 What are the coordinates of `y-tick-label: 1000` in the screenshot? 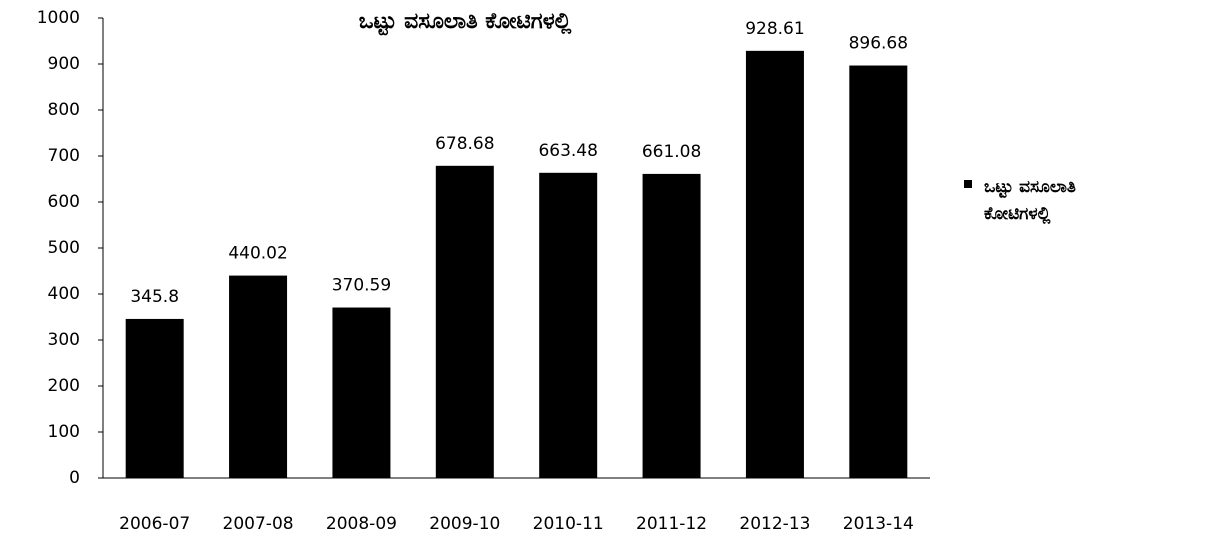 It's located at (58, 18).